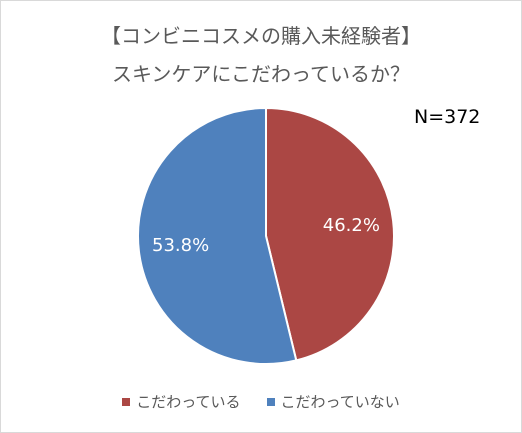  What do you see at coordinates (261, 74) in the screenshot?
I see `chart-title-line2: スキンケアにこだわっているか？` at bounding box center [261, 74].